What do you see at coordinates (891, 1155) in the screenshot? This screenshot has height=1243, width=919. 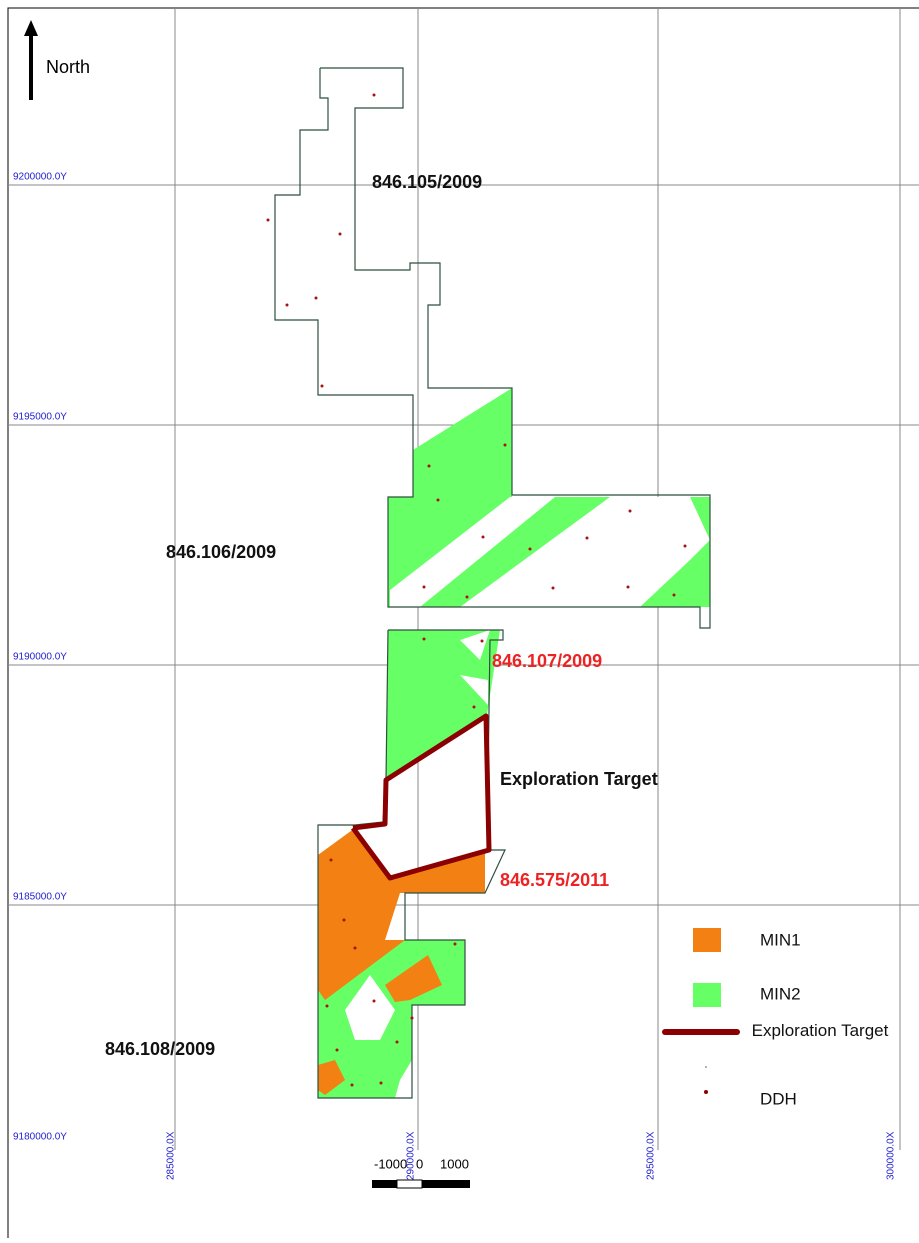 I see `x-label: 300000.0X` at bounding box center [891, 1155].